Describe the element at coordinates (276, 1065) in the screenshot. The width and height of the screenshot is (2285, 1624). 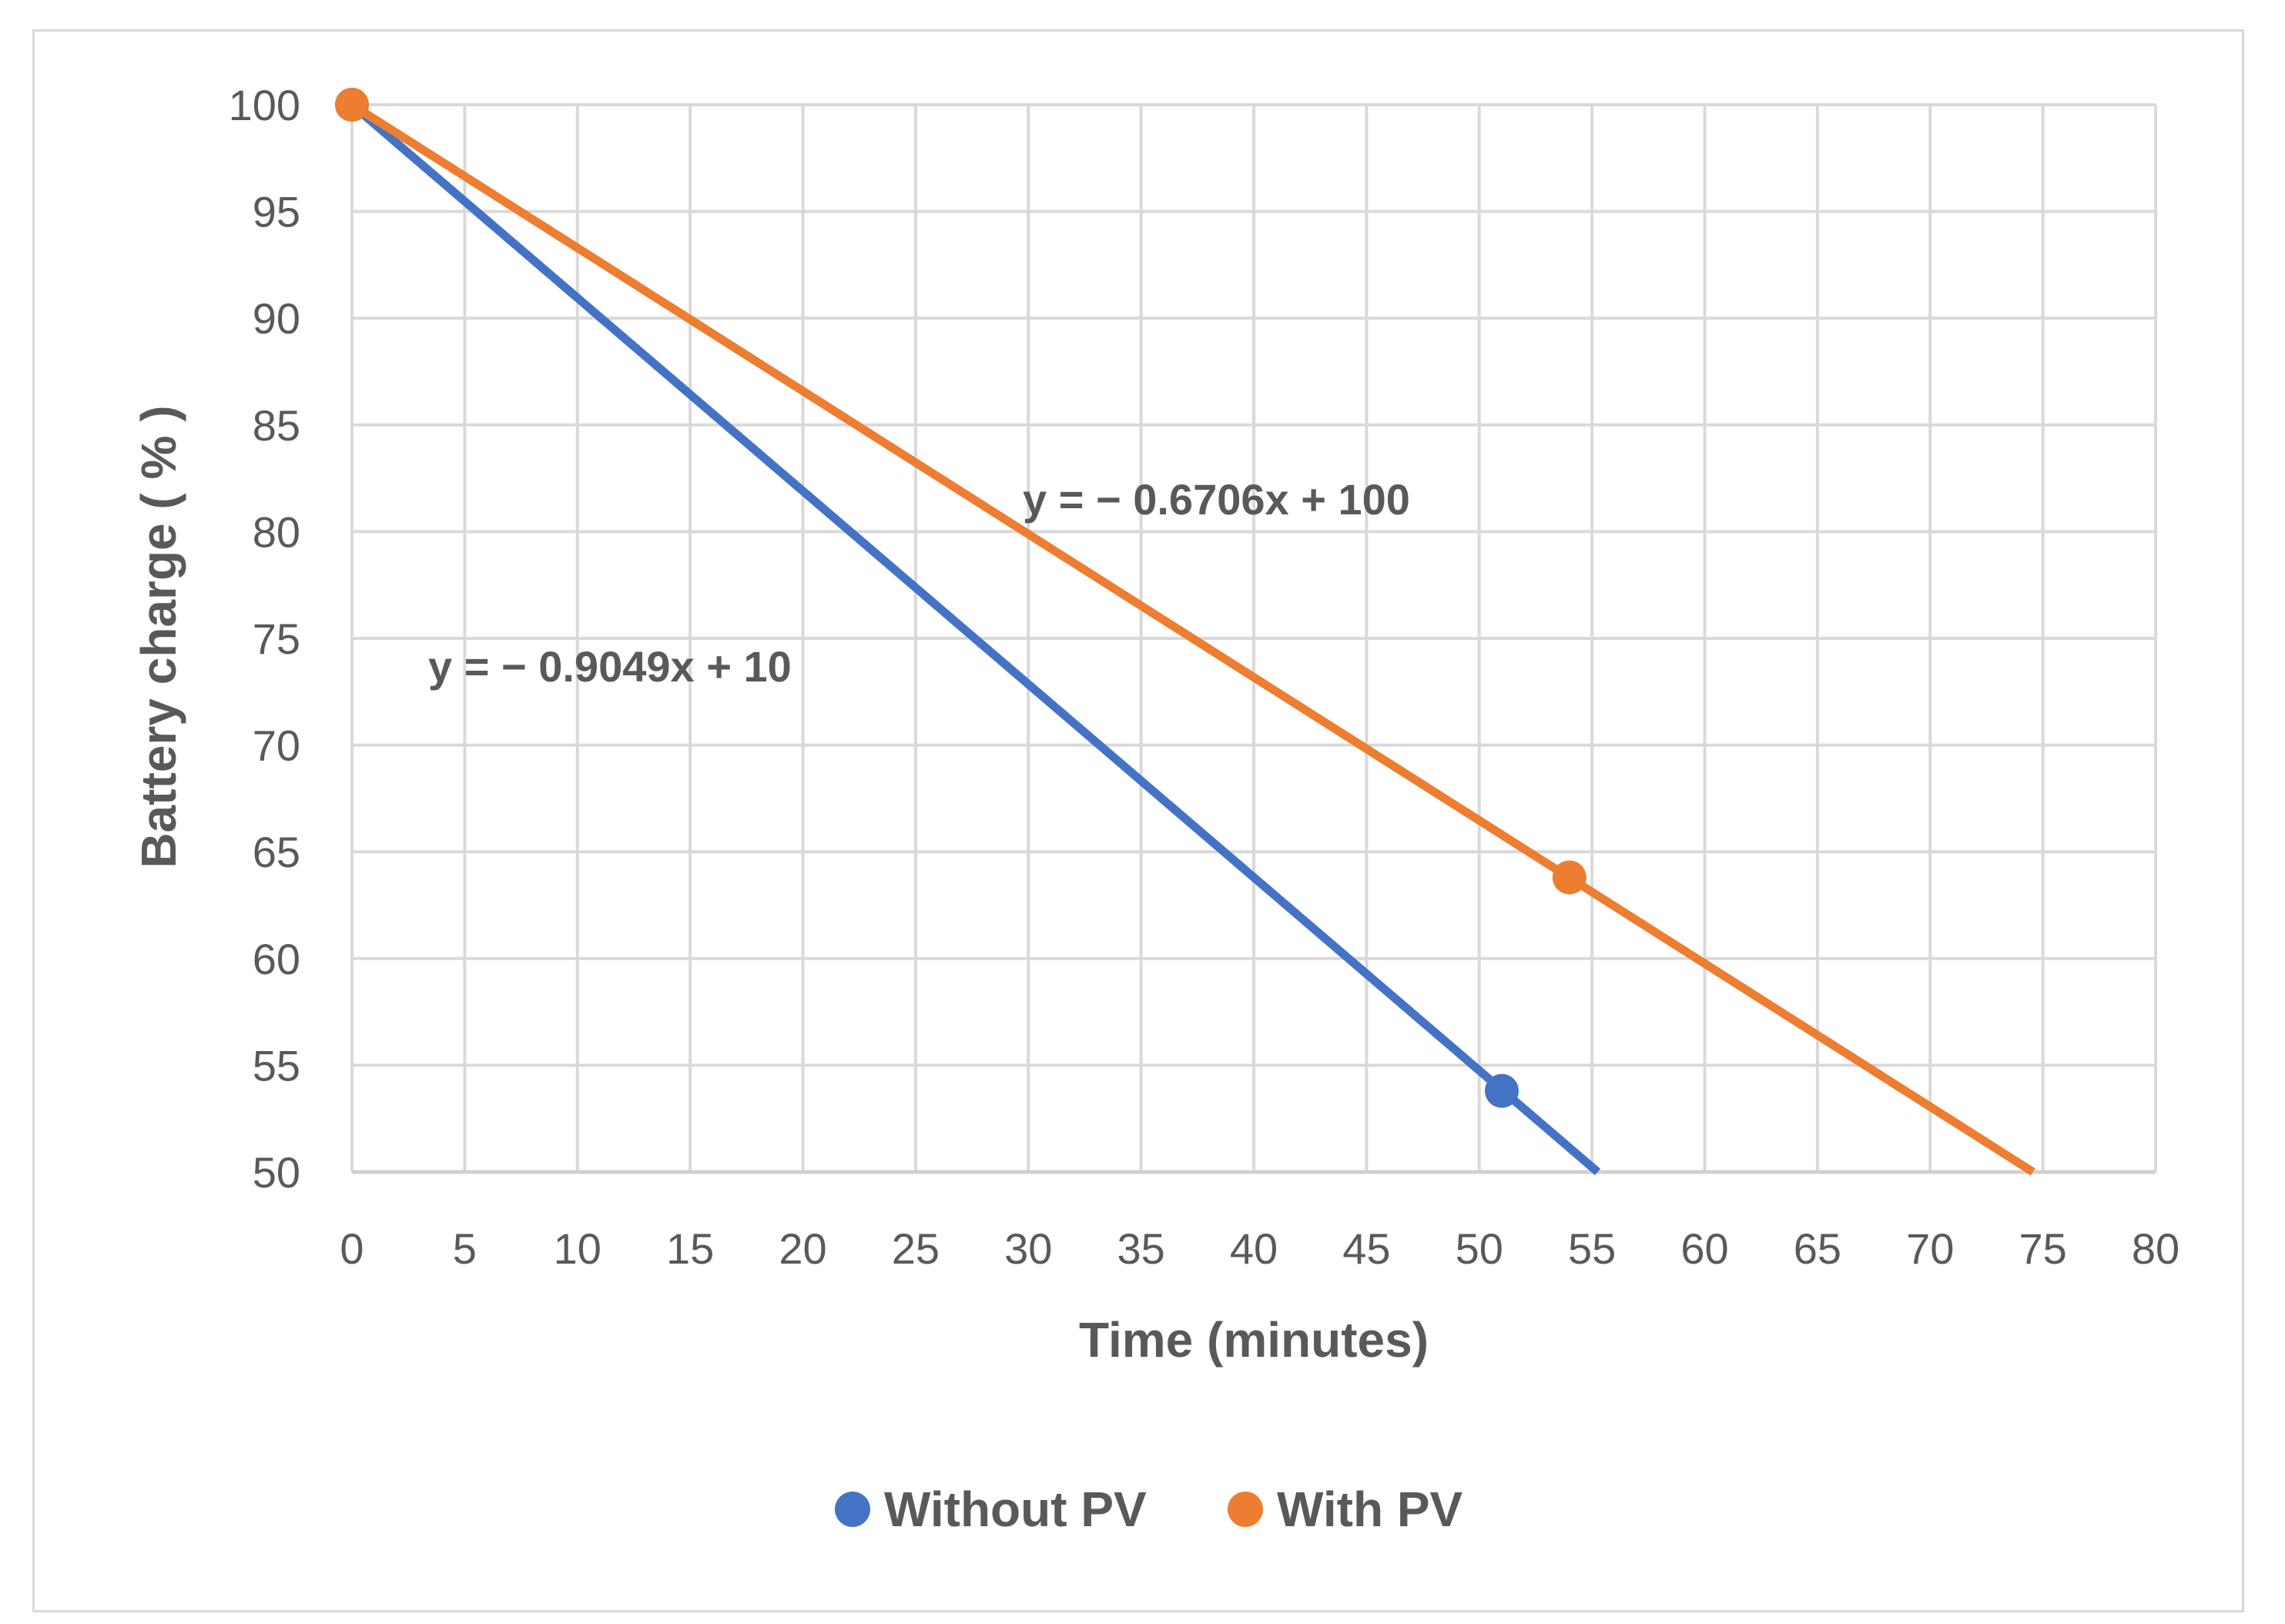
I see `y-tick-label: 55` at that location.